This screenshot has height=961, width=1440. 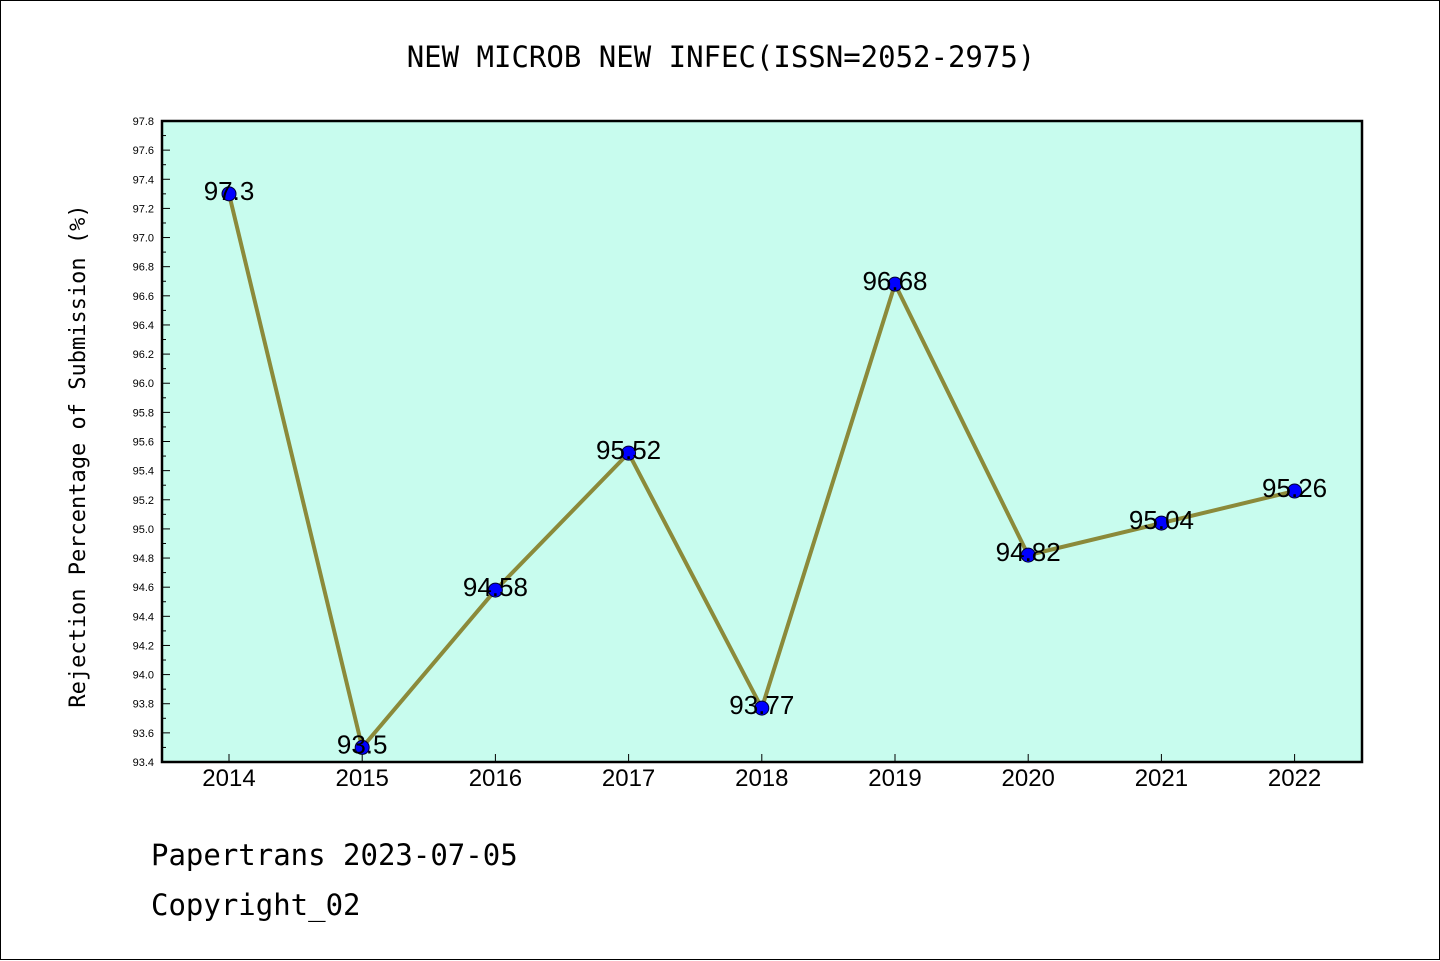 What do you see at coordinates (143, 151) in the screenshot?
I see `y-tick-label: 97.6` at bounding box center [143, 151].